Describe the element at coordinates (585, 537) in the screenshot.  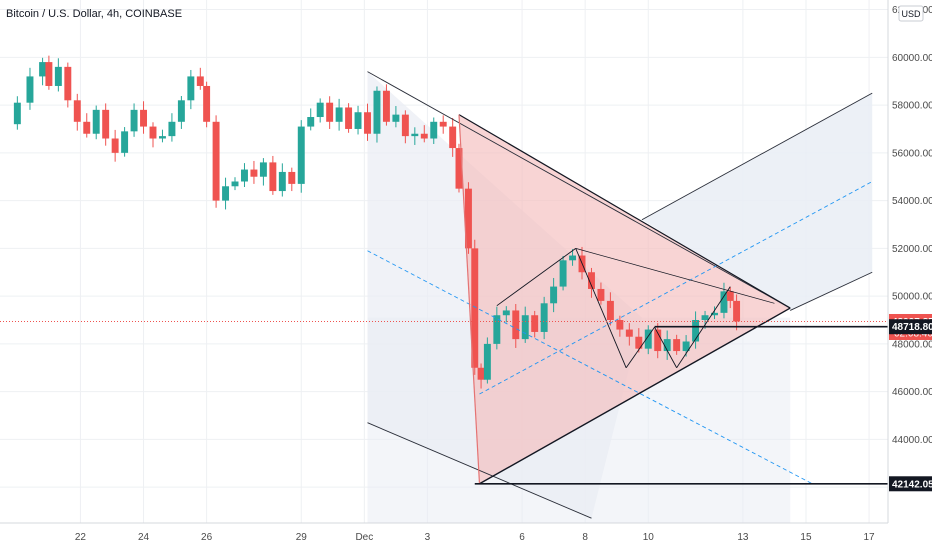
I see `time-tick-label: 8` at that location.